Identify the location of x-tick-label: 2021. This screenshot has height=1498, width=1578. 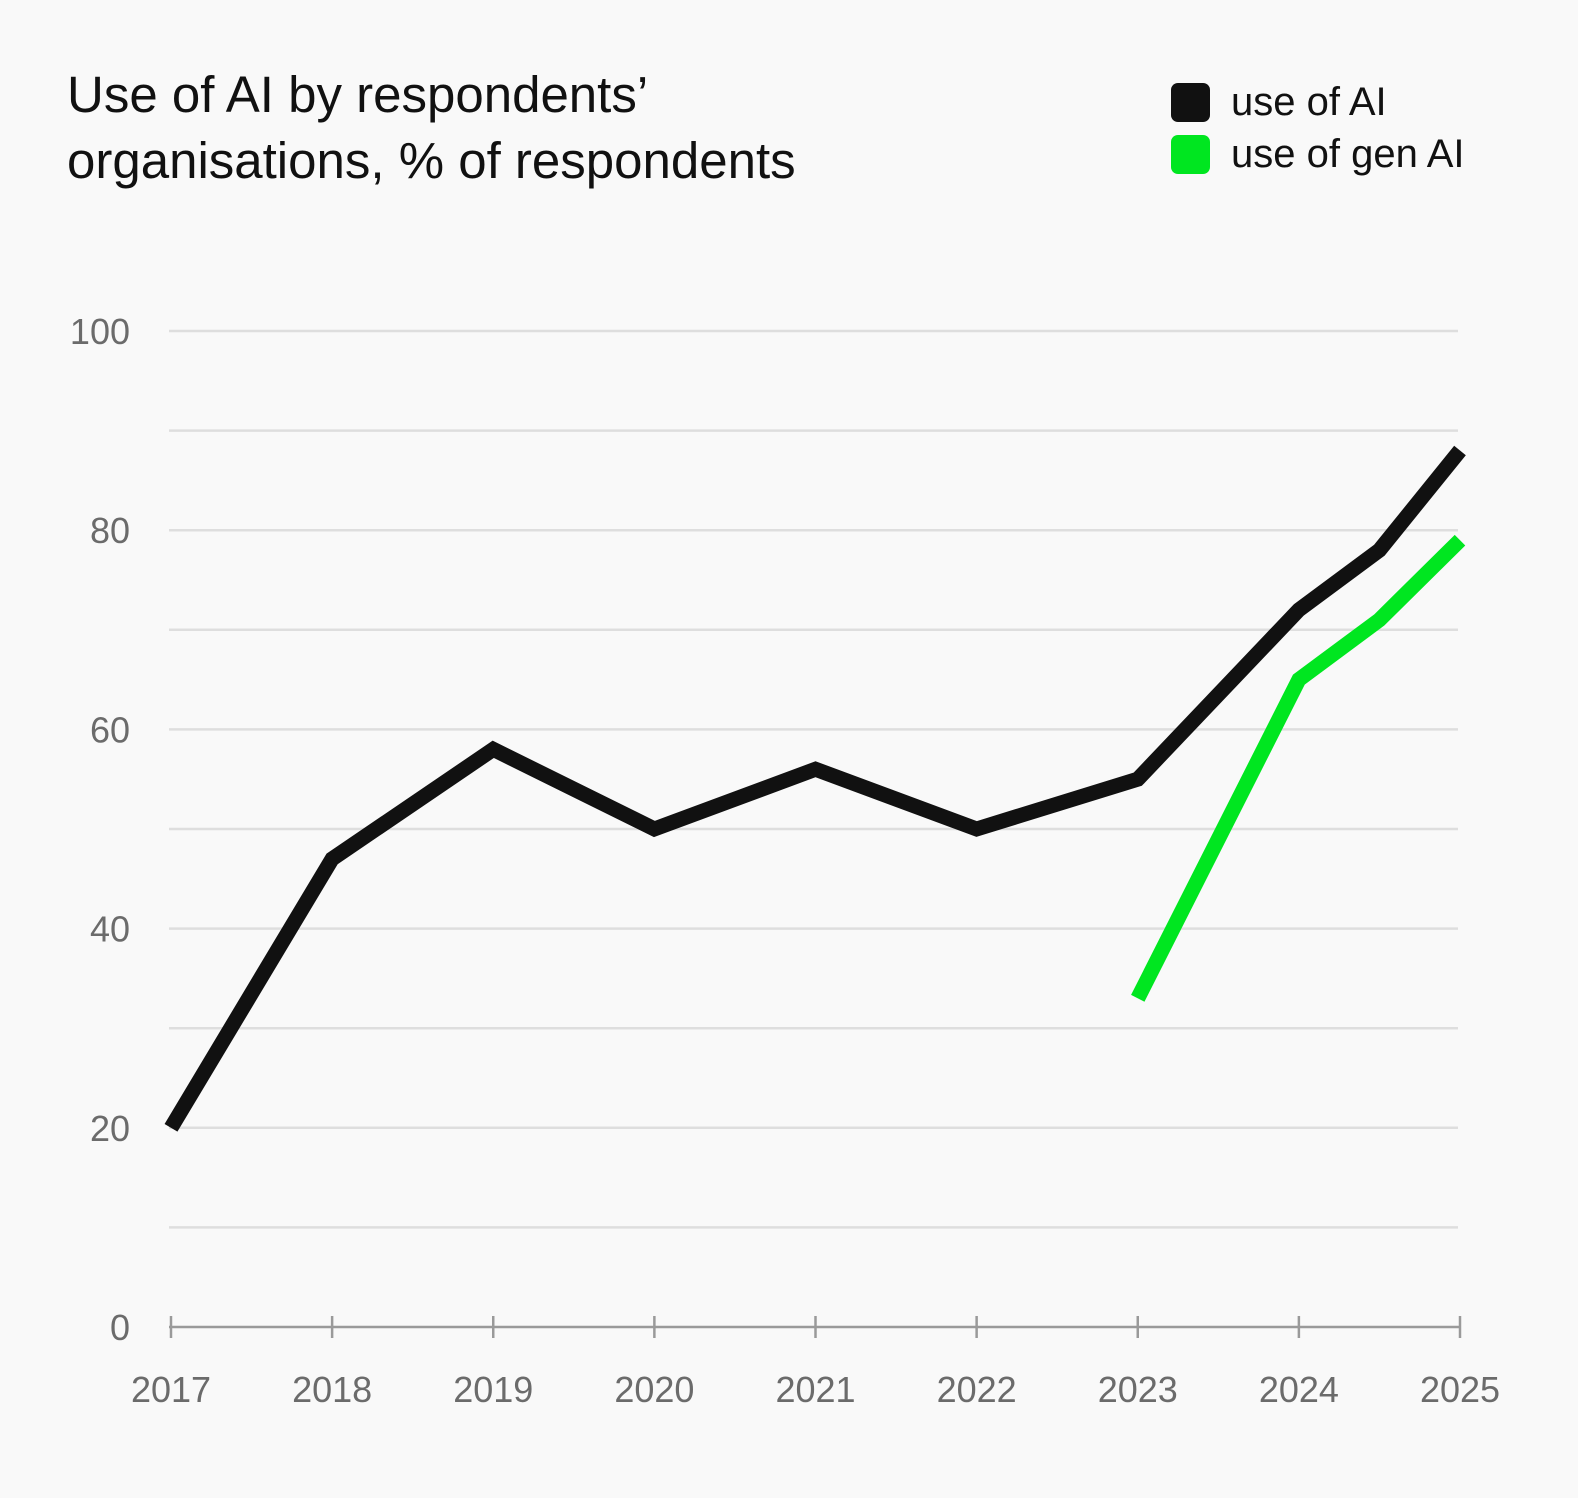
(815, 1389).